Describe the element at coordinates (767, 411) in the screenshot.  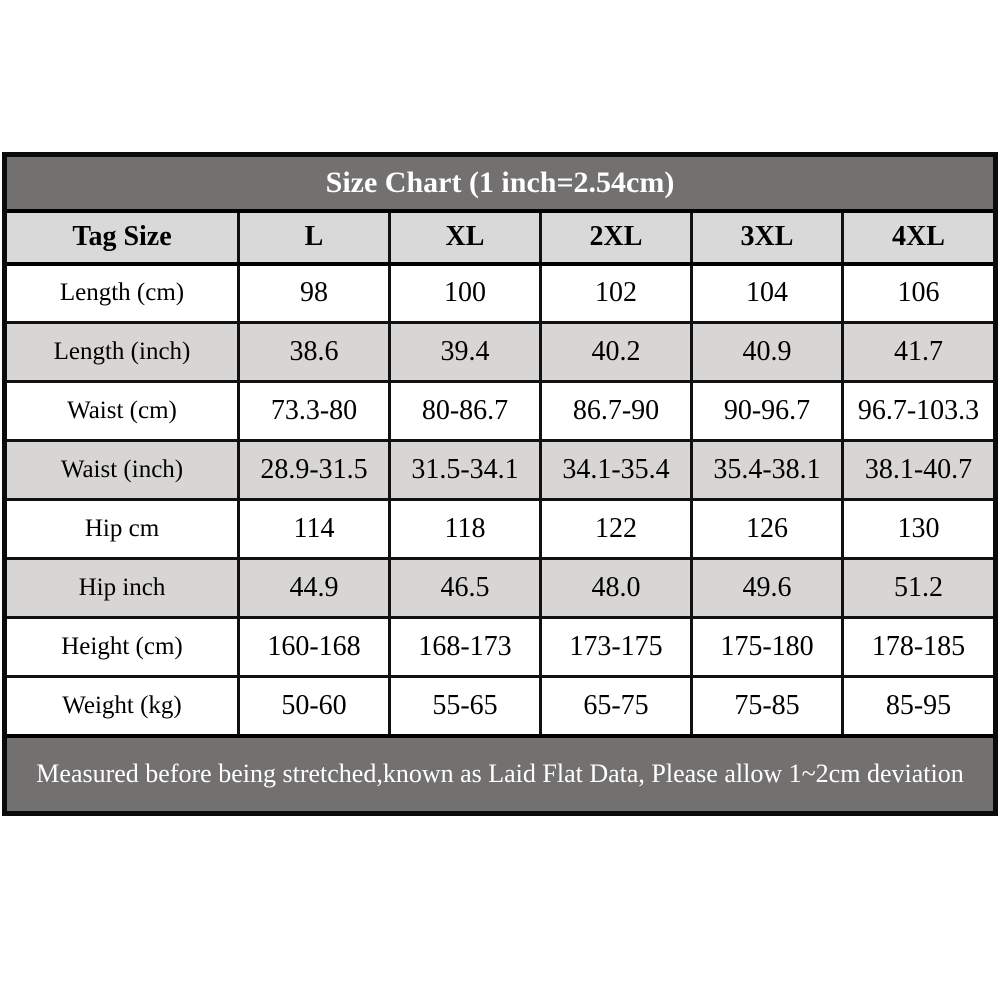
I see `data-cell: 90-96.7` at that location.